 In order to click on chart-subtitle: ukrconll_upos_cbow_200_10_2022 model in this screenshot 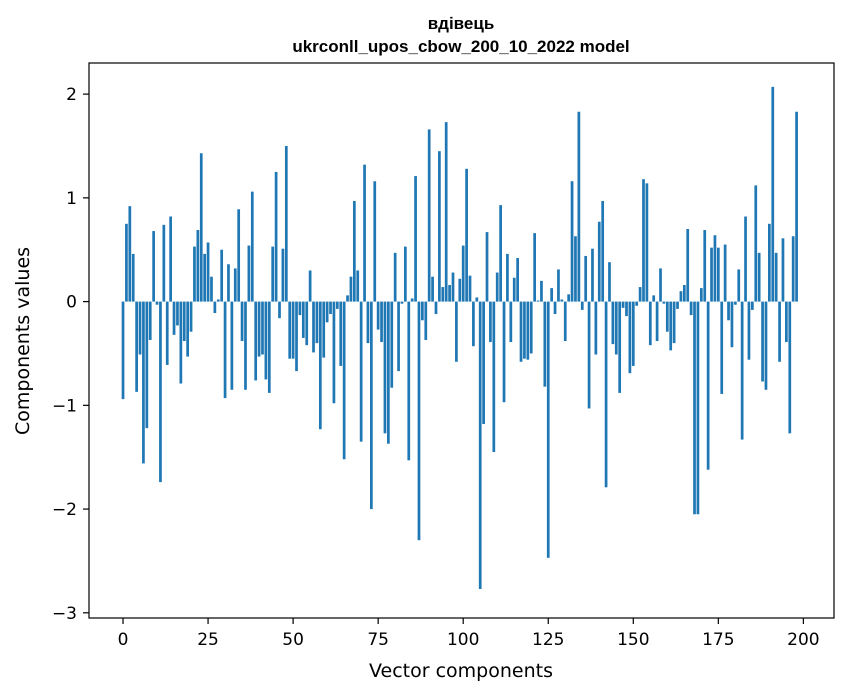, I will do `click(460, 46)`.